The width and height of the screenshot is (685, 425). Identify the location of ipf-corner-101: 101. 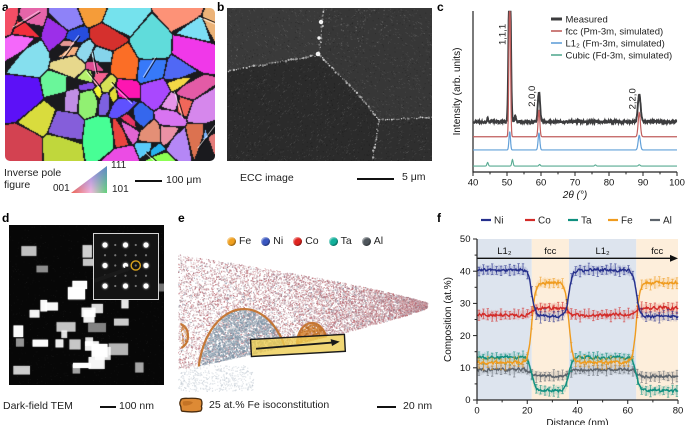
(120, 189).